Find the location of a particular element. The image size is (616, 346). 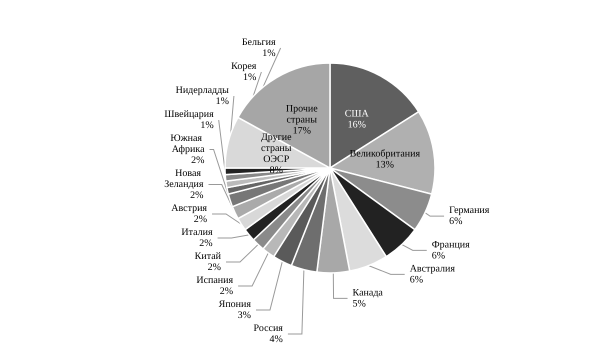

data-label: 17% is located at coordinates (301, 131).